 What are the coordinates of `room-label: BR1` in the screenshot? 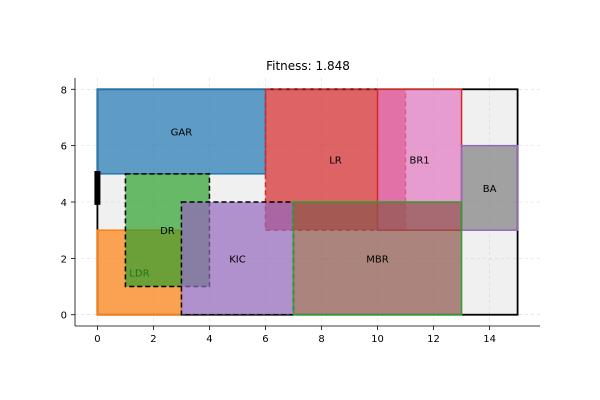 It's located at (419, 161).